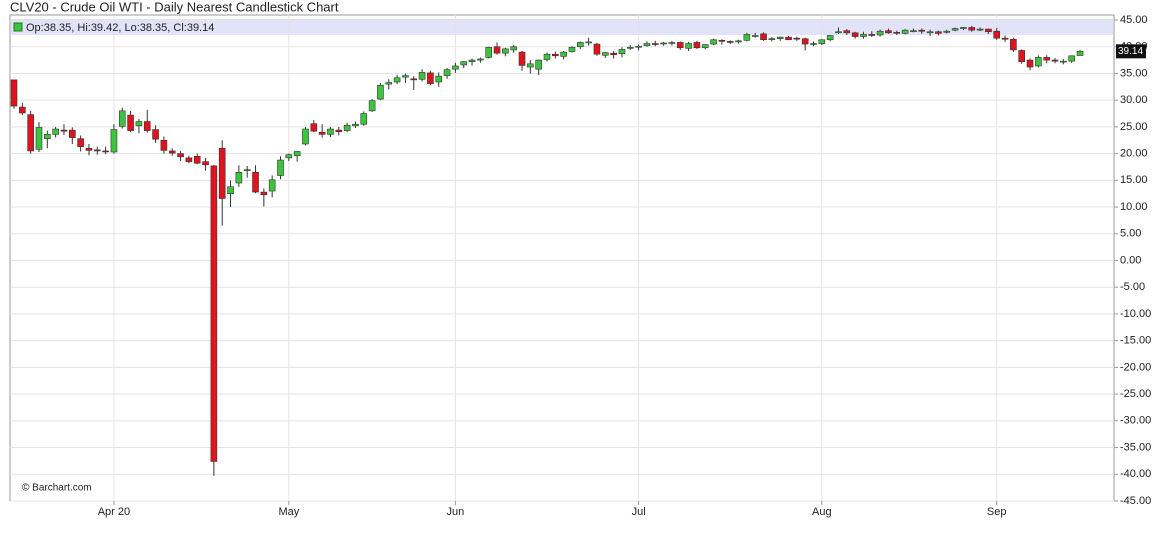  Describe the element at coordinates (120, 28) in the screenshot. I see `legend-text: Op:38.35, Hi:39.42, Lo:38.35, Cl:39.14` at that location.